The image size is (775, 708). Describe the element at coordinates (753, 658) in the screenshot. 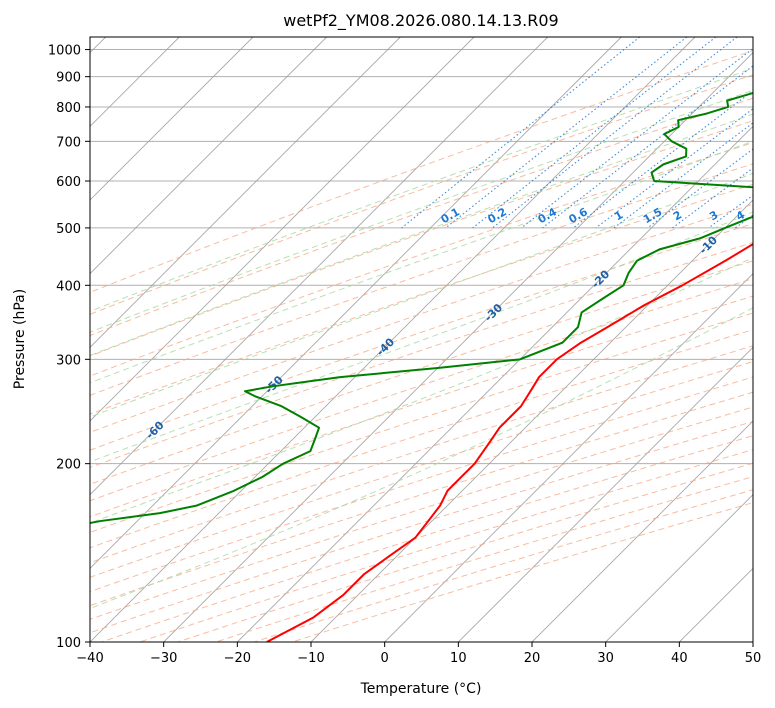

I see `x-tick-label: 50` at that location.